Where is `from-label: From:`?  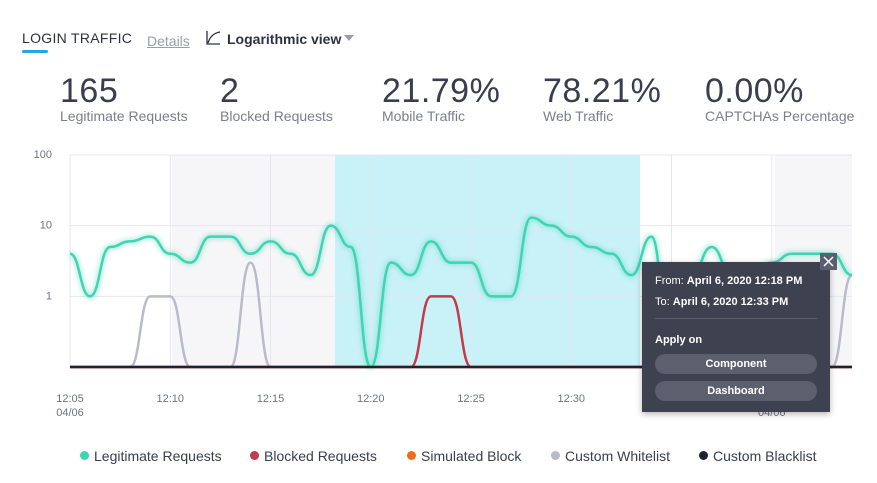
from-label: From: is located at coordinates (669, 281).